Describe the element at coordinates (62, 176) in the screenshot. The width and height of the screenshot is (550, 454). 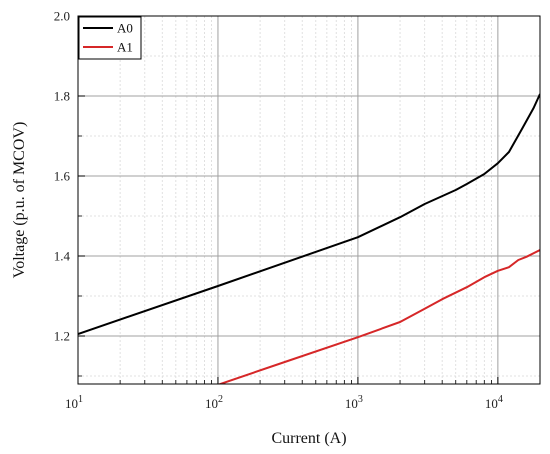
I see `y-tick-label: 1.6` at that location.